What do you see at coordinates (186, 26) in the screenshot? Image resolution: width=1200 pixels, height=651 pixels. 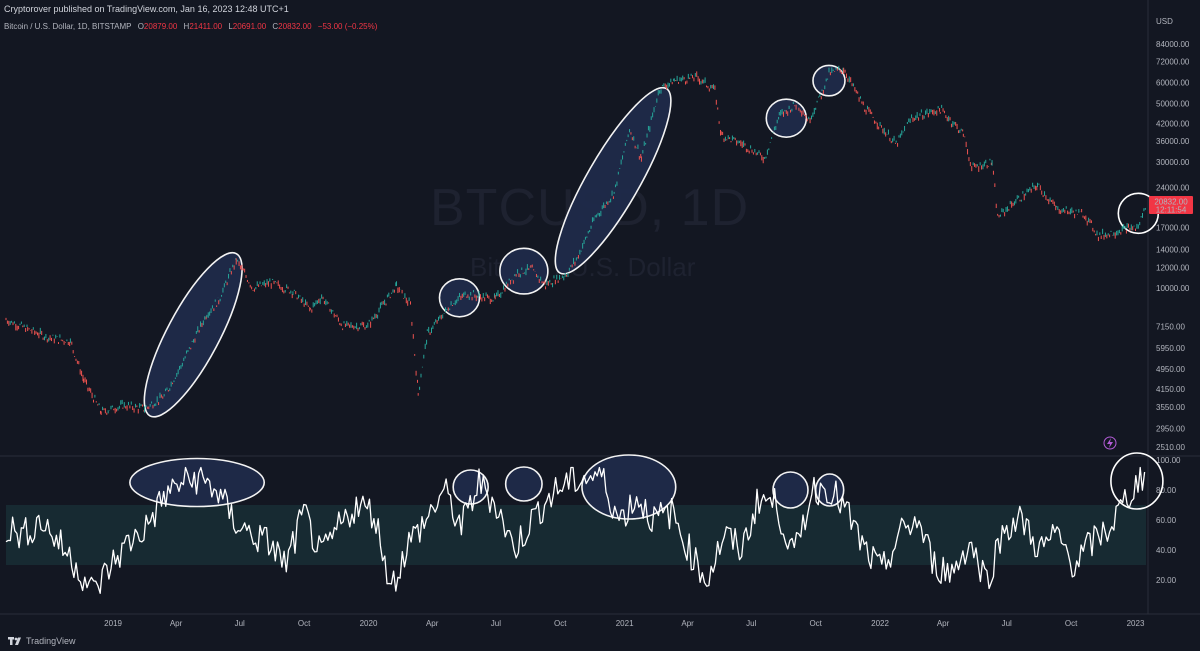 I see `high-label: H` at bounding box center [186, 26].